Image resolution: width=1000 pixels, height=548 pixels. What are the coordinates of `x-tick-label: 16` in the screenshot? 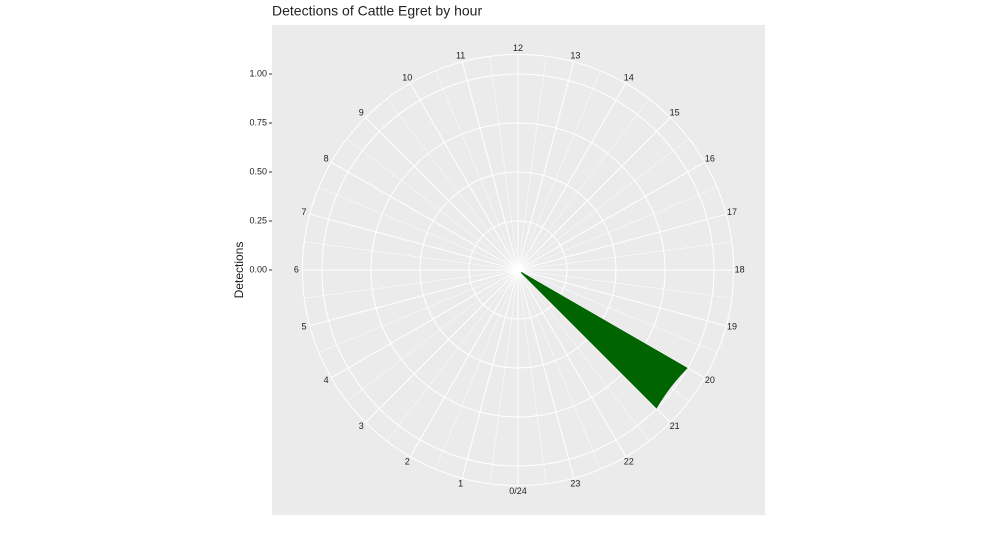 It's located at (710, 159).